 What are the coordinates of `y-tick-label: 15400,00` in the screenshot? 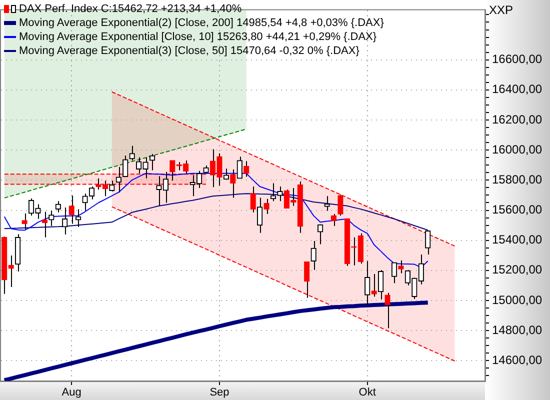 It's located at (517, 239).